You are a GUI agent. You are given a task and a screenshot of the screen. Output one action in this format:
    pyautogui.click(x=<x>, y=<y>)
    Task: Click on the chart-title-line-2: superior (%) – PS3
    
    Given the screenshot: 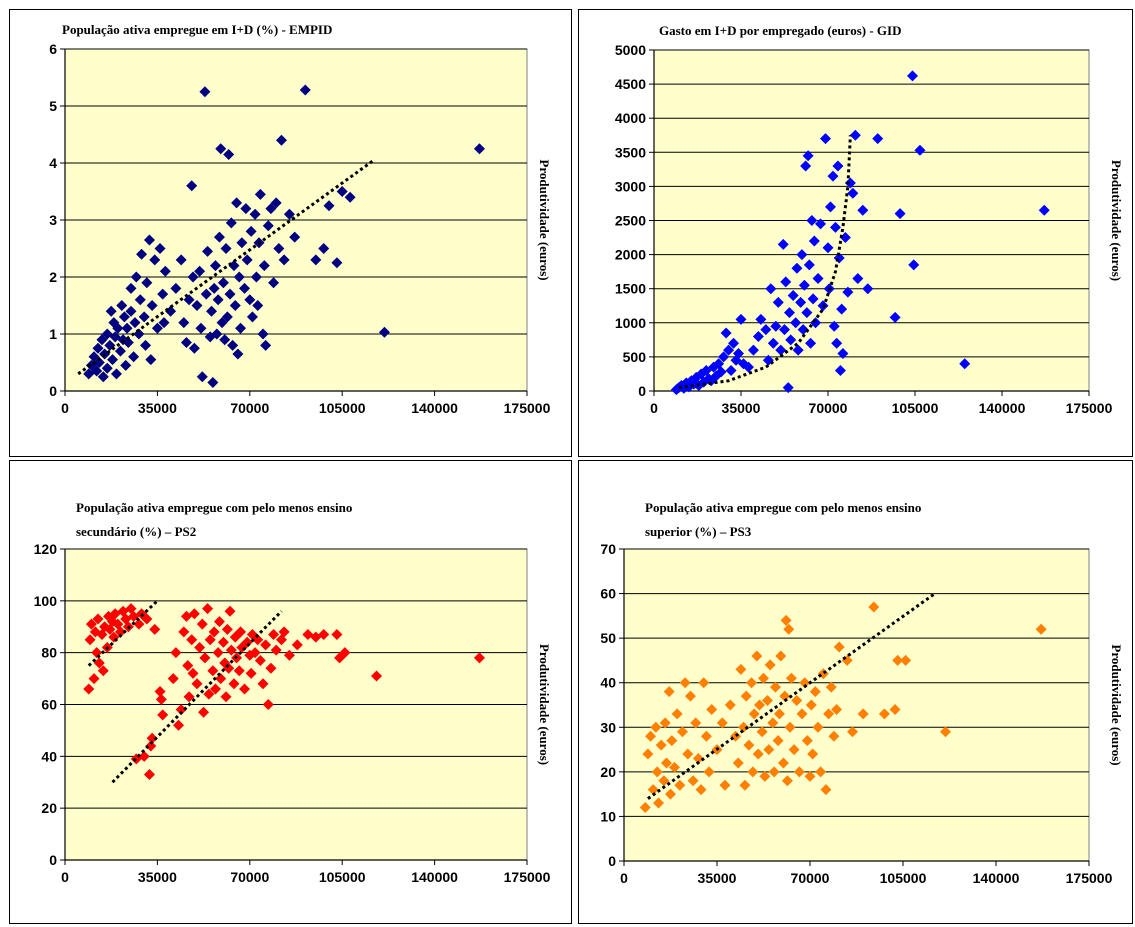 What is the action you would take?
    pyautogui.click(x=698, y=531)
    